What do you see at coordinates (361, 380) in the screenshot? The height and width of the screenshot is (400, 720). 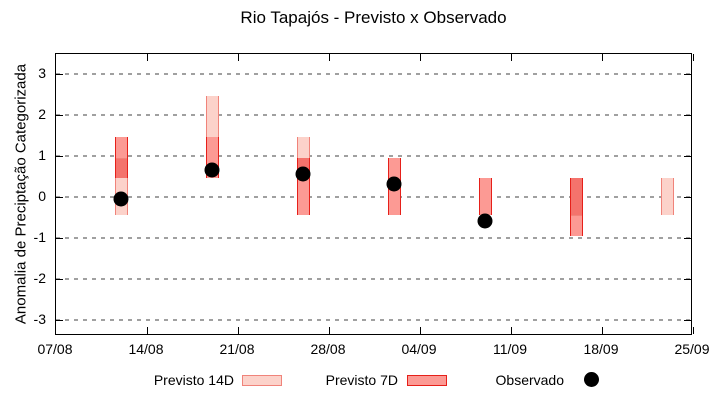 I see `legend-label-previsto-7d: Previsto 7D` at bounding box center [361, 380].